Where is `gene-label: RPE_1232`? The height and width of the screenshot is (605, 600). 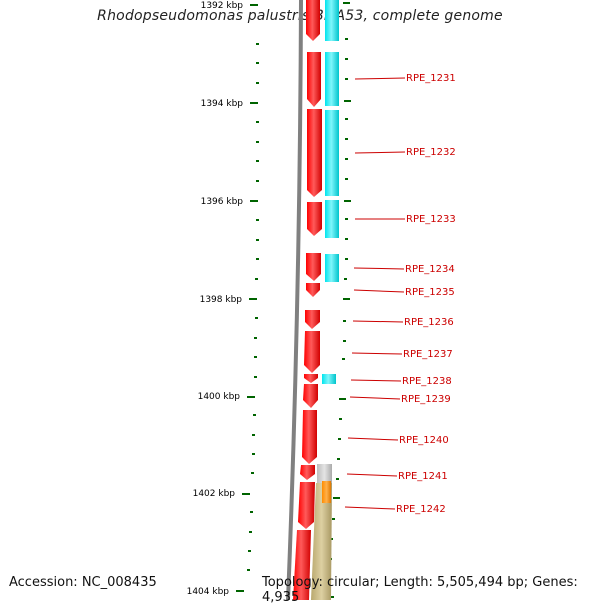
gene-label: RPE_1232 is located at coordinates (431, 152).